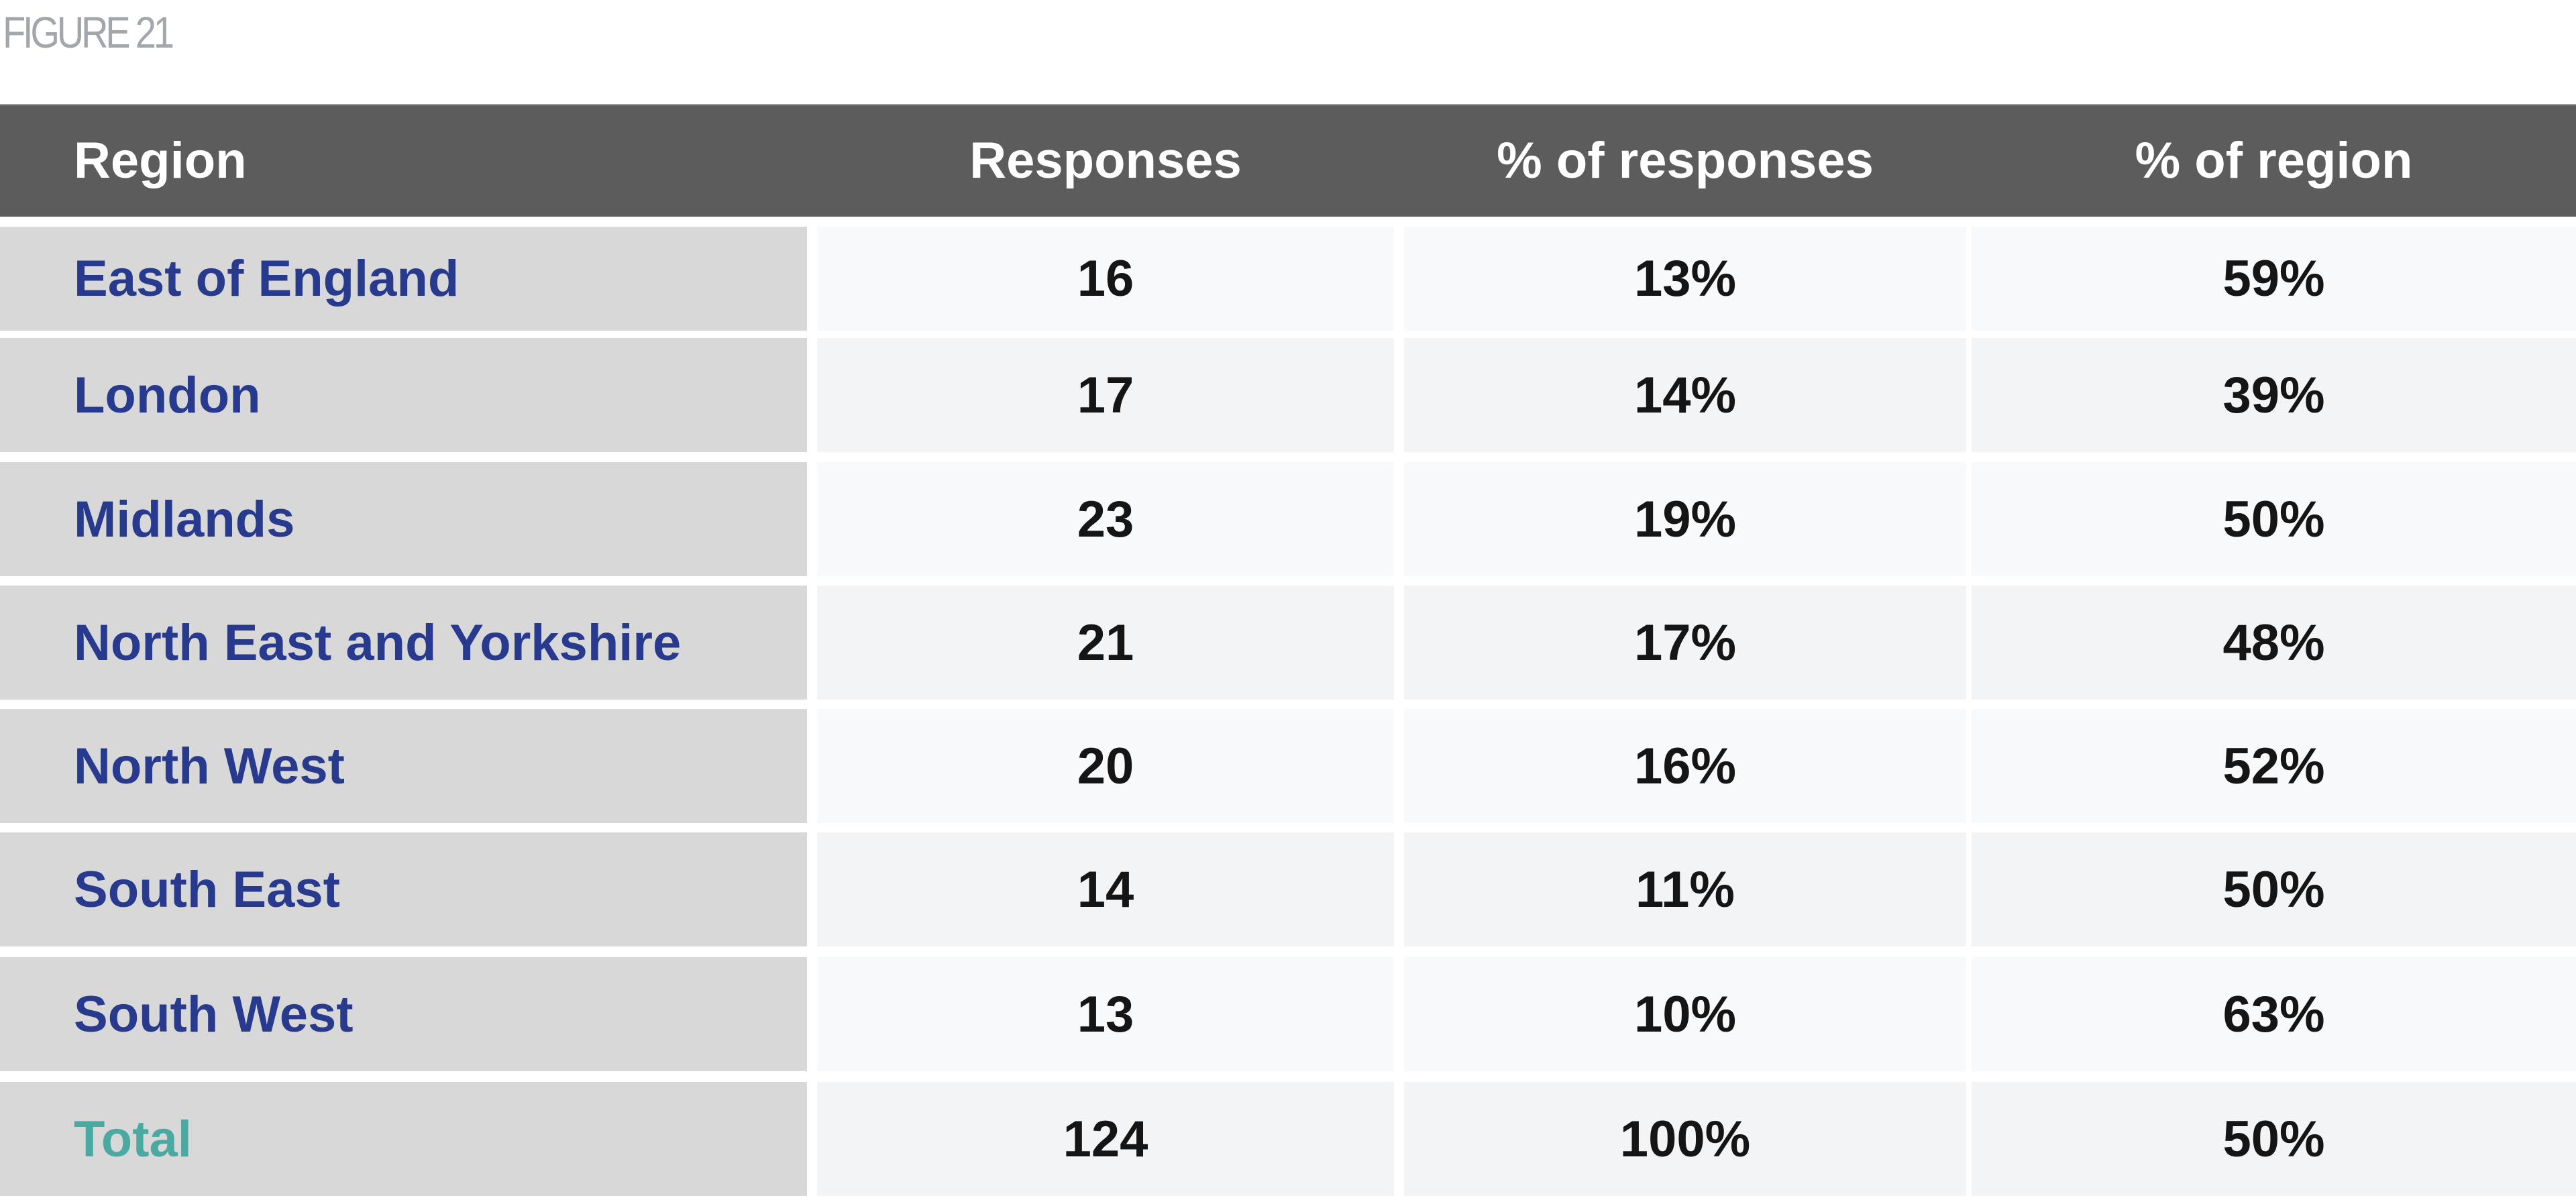 The width and height of the screenshot is (2576, 1204). Describe the element at coordinates (160, 160) in the screenshot. I see `header-region: Region` at that location.